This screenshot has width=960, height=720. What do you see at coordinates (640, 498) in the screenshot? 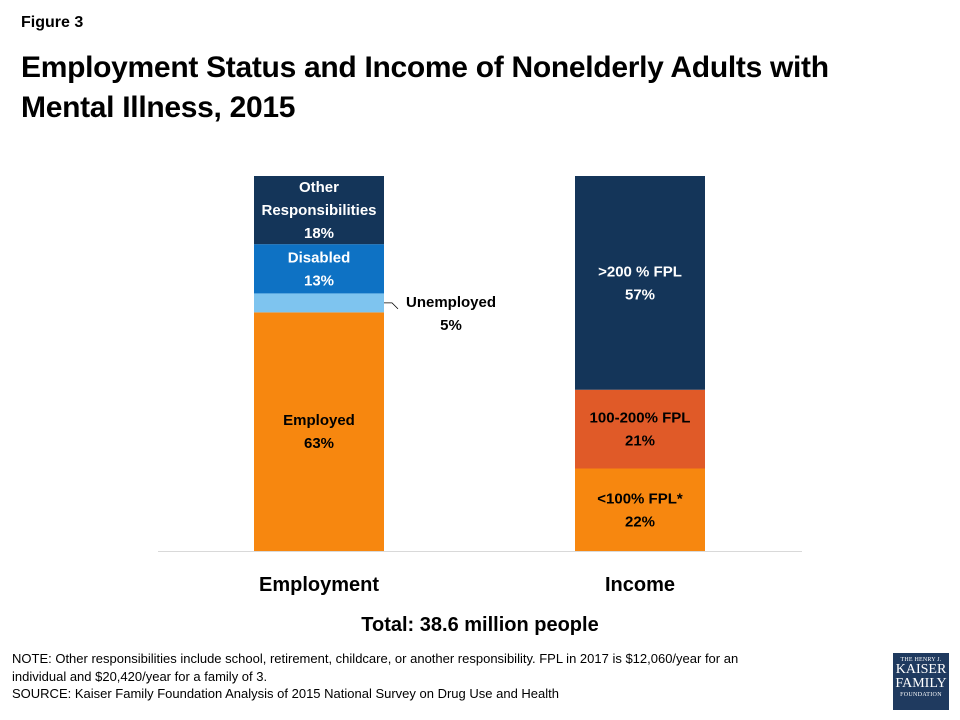
I see `segment-label: <100% FPL*` at bounding box center [640, 498].